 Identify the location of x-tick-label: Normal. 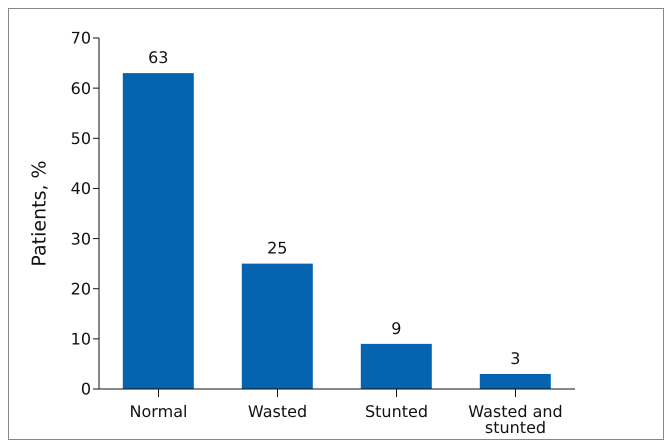
(159, 411).